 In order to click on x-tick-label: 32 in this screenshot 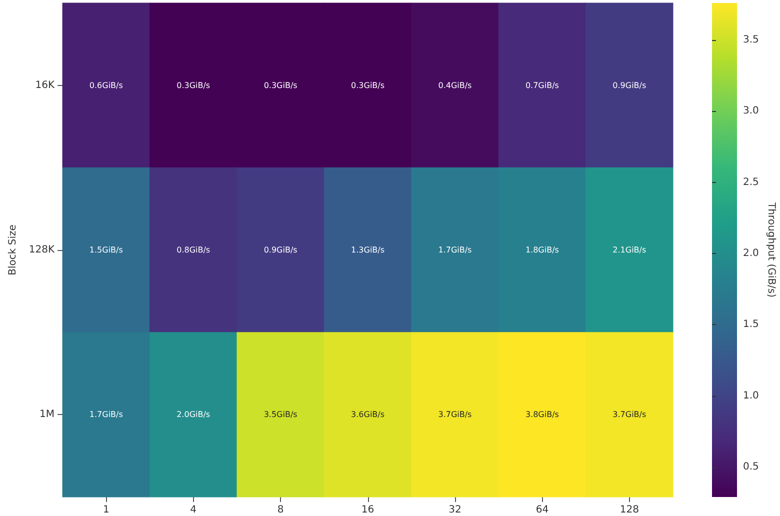, I will do `click(455, 510)`.